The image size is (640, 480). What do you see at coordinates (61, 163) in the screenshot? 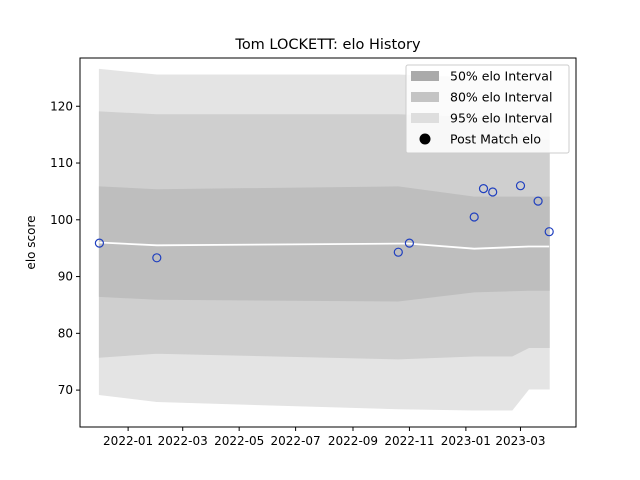
I see `y-tick-label: 110` at bounding box center [61, 163].